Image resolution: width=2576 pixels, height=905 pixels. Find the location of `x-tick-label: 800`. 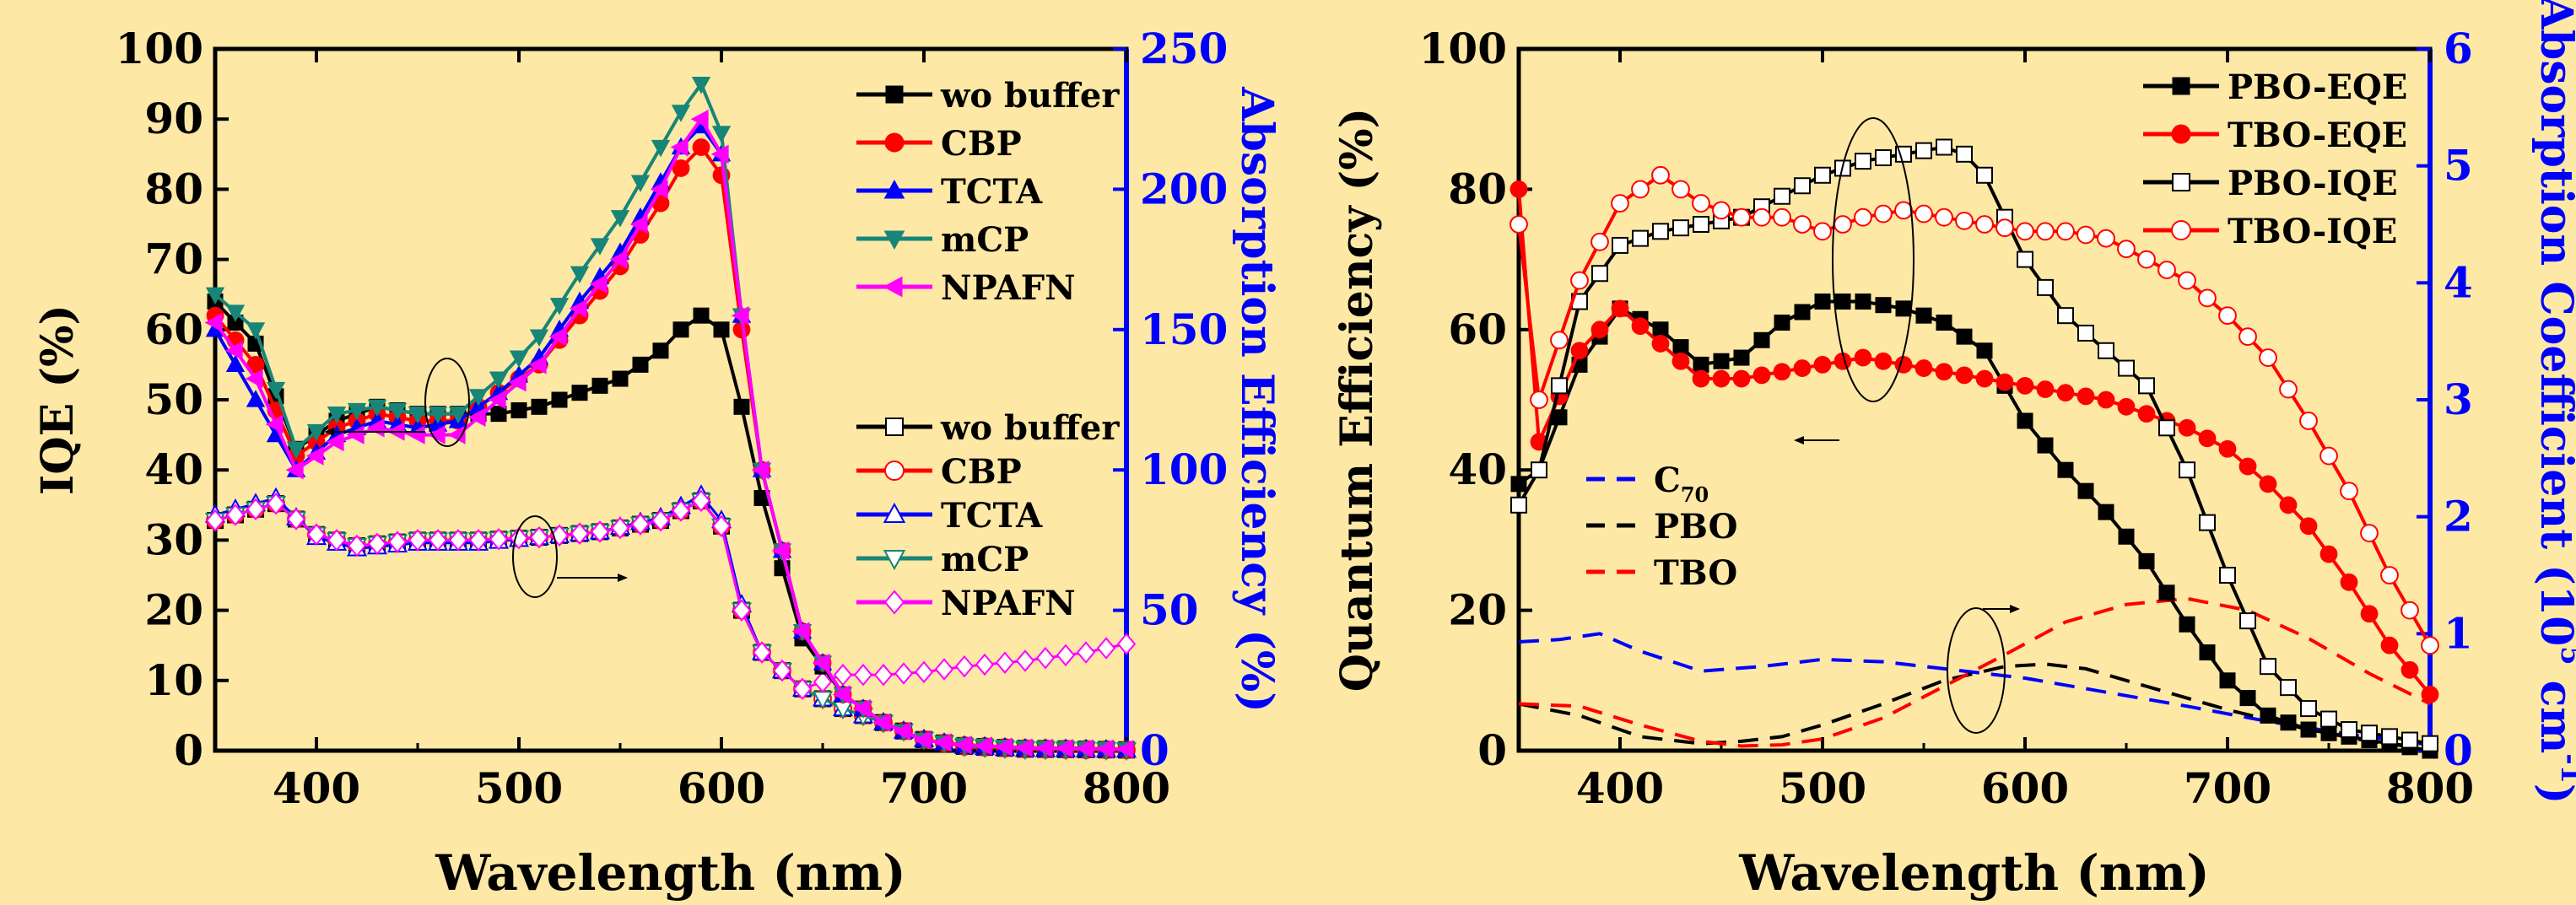

x-tick-label: 800 is located at coordinates (2430, 788).